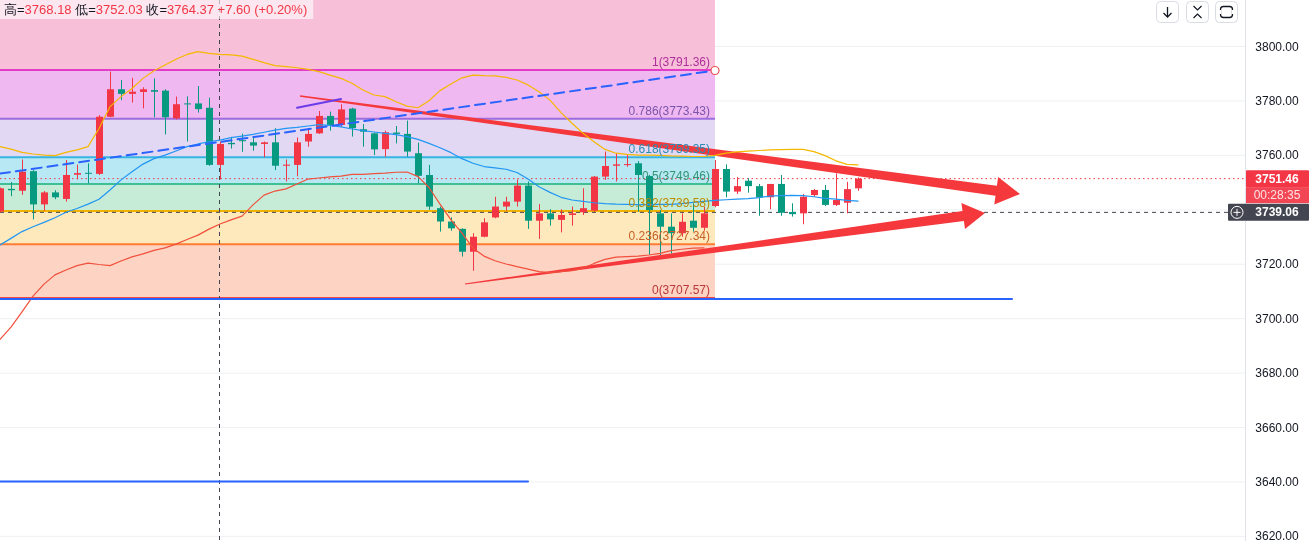 This screenshot has height=541, width=1314. I want to click on y-tick-label: 3780.00, so click(1277, 100).